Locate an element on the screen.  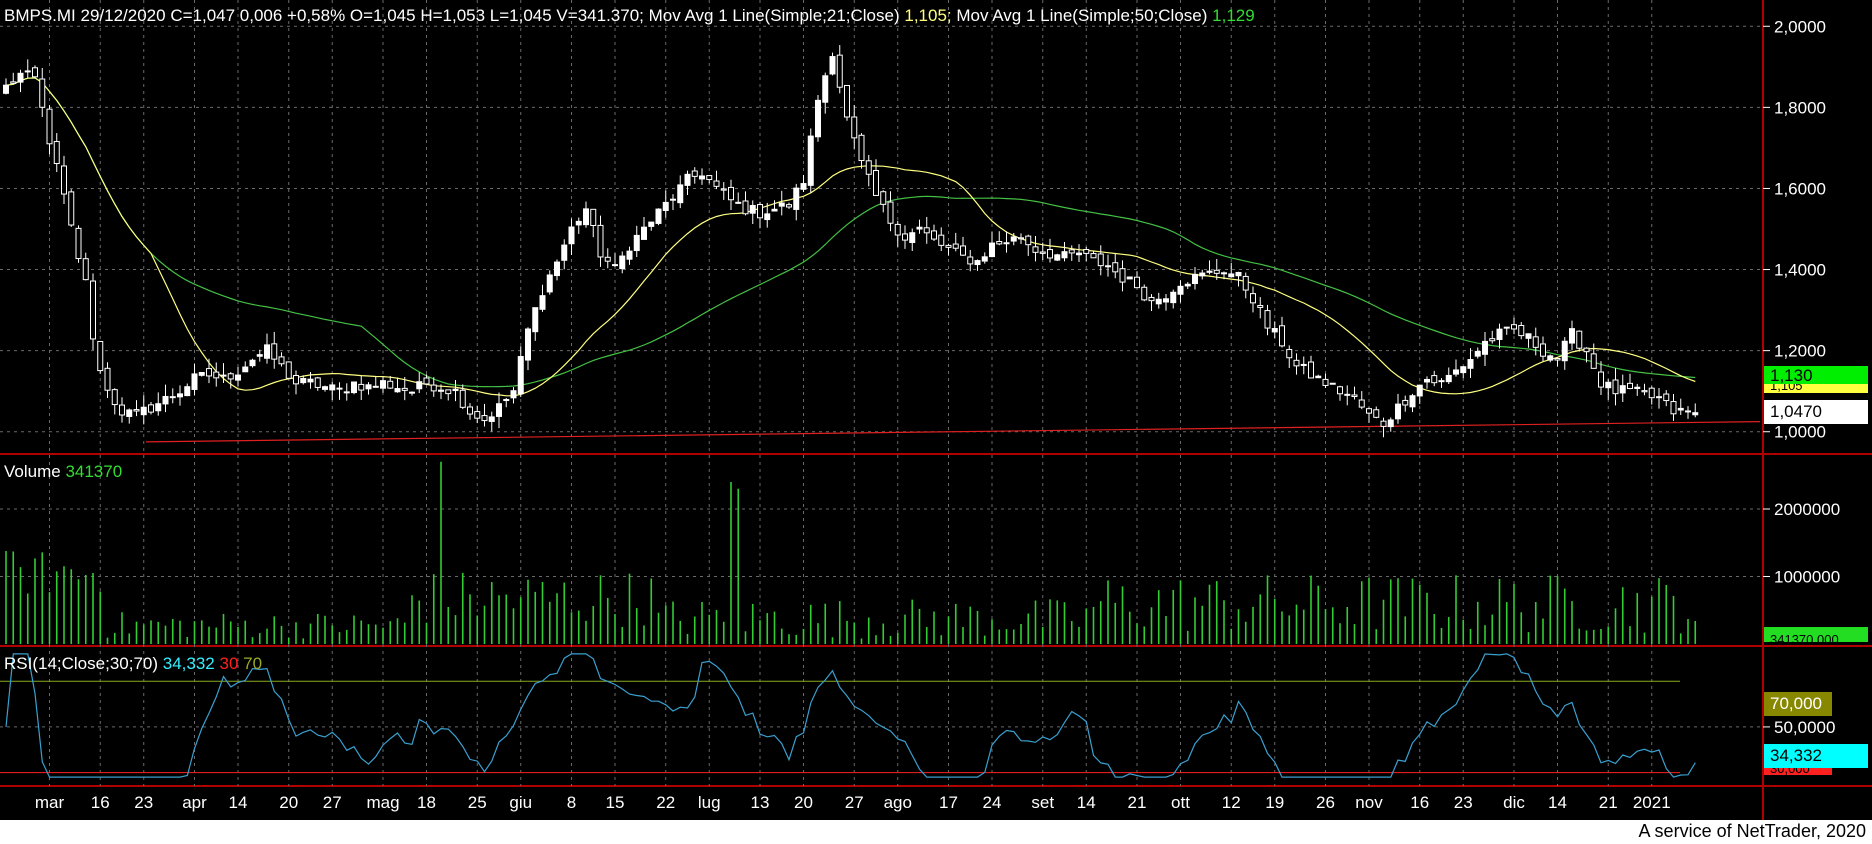
x-tick-label: 15 is located at coordinates (615, 802).